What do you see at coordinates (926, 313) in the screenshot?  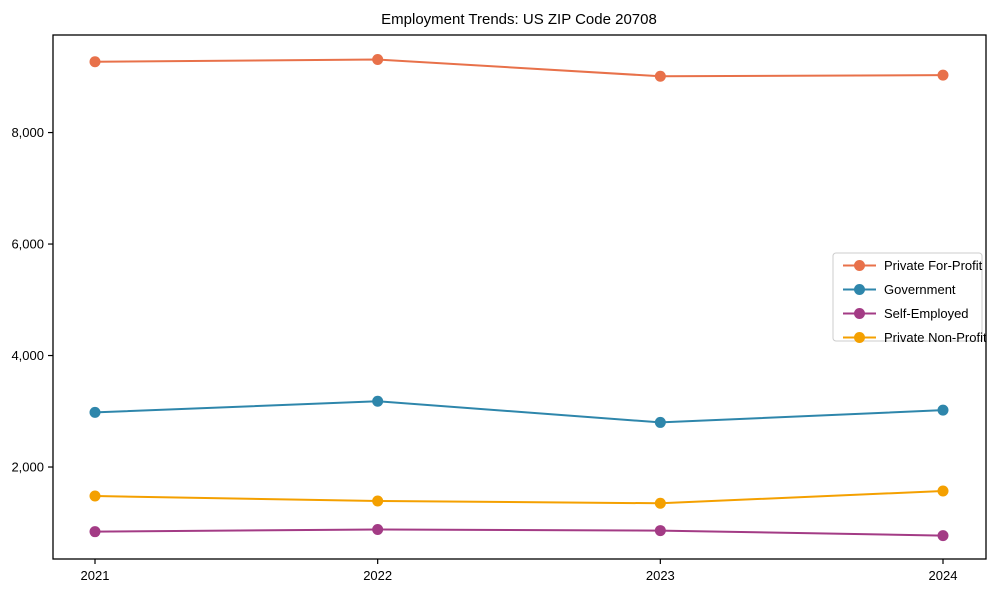 I see `legend-label-self-employed: Self-Employed` at bounding box center [926, 313].